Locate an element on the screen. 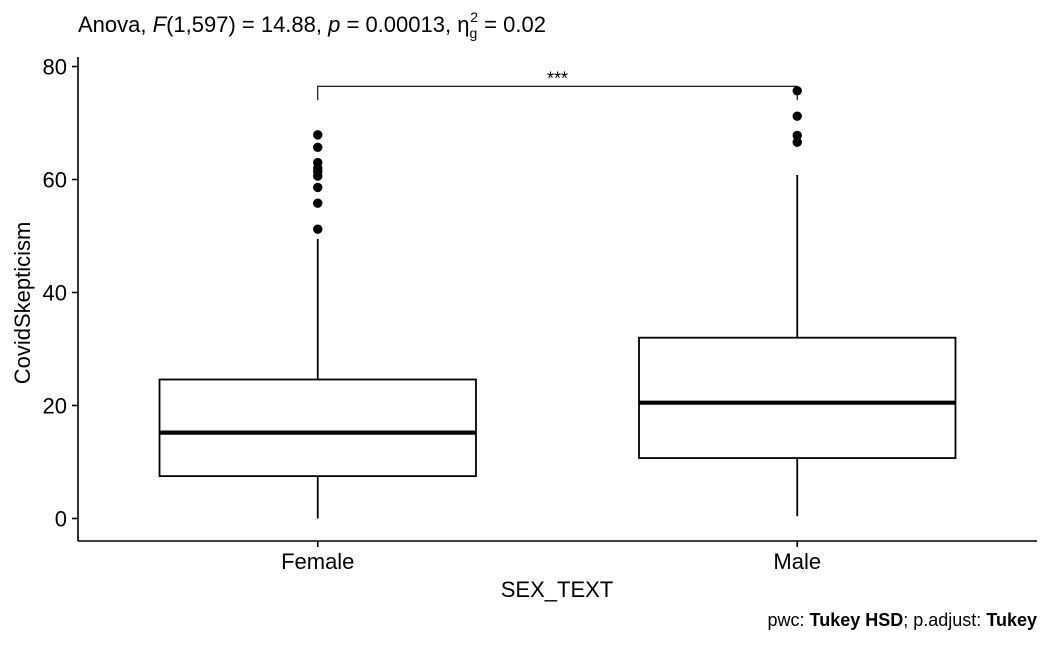  bracket-line is located at coordinates (557, 93).